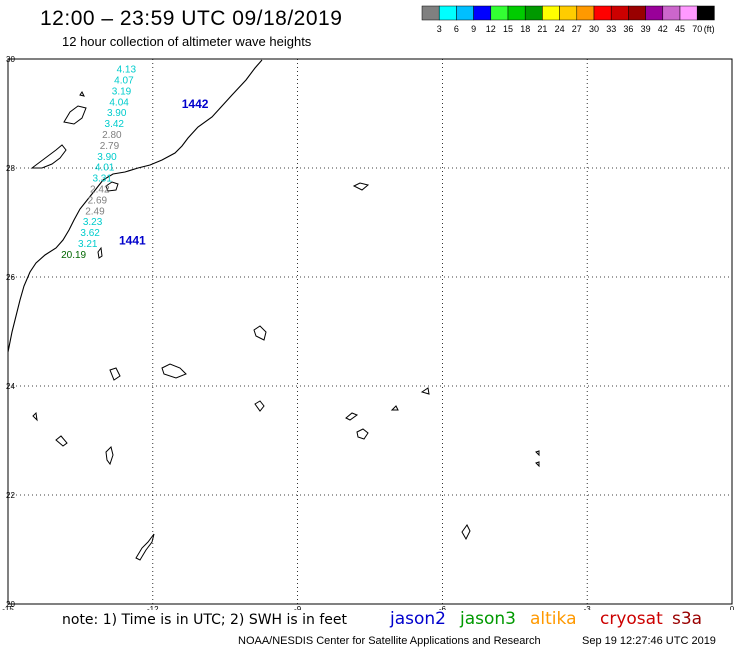 The height and width of the screenshot is (650, 740). Describe the element at coordinates (110, 146) in the screenshot. I see `wave-height-value: 2.79` at that location.